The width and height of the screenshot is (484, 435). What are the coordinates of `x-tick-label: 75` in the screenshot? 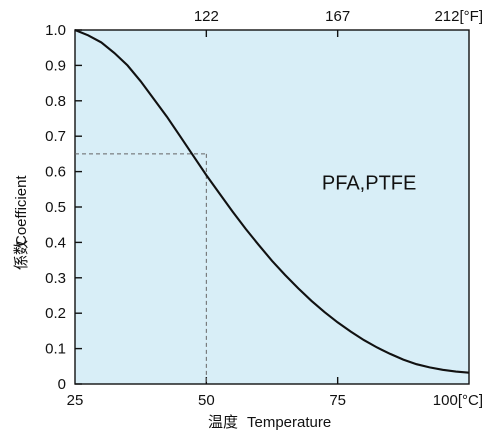 It's located at (337, 400).